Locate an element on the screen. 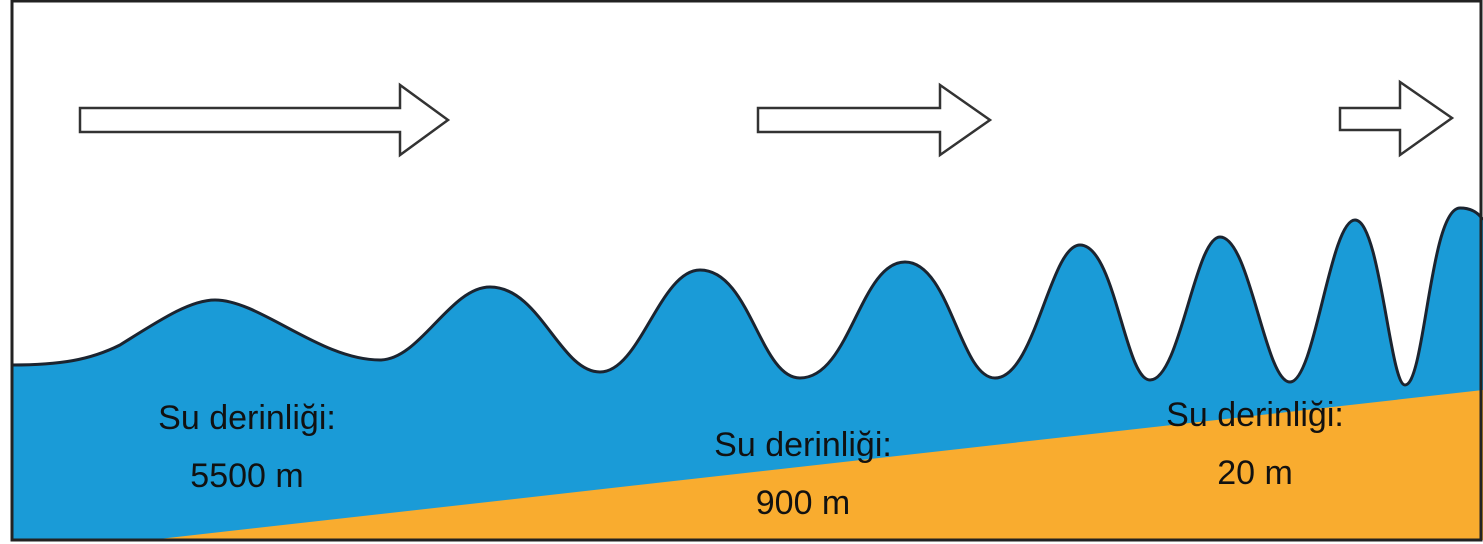 The image size is (1483, 544). arrows is located at coordinates (766, 118).